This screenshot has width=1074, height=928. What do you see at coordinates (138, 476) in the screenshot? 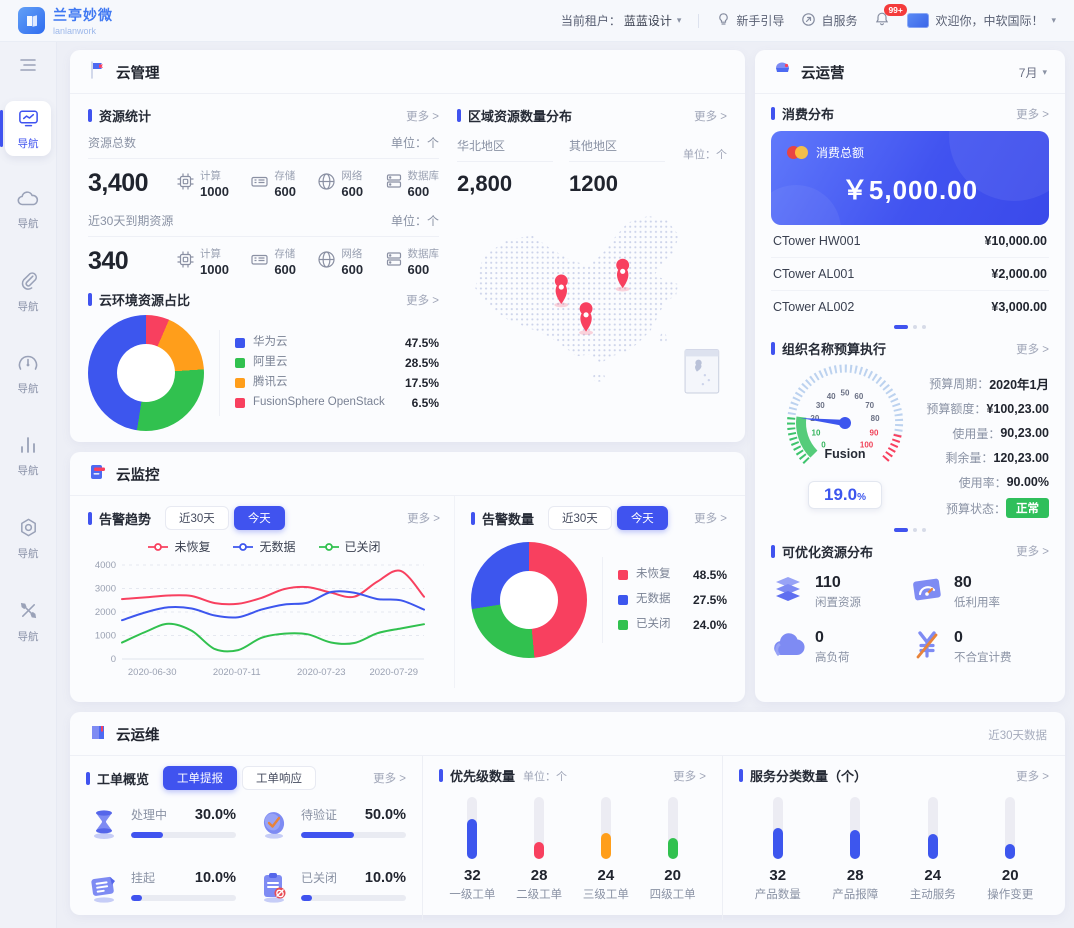
I see `card-title: 云监控` at bounding box center [138, 476].